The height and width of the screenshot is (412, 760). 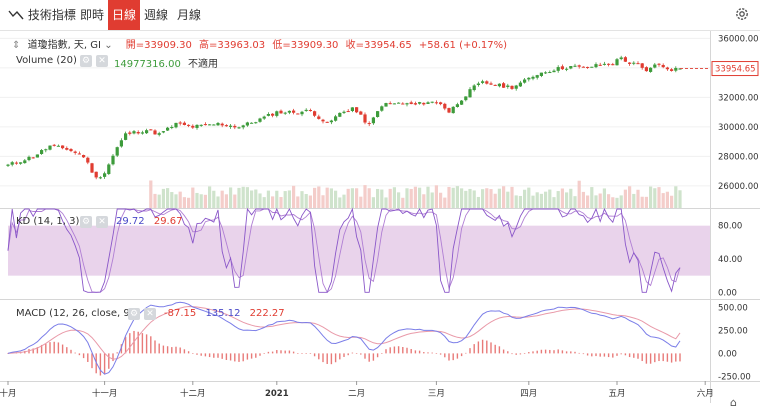 I want to click on kd-close-button: ✕, so click(x=102, y=222).